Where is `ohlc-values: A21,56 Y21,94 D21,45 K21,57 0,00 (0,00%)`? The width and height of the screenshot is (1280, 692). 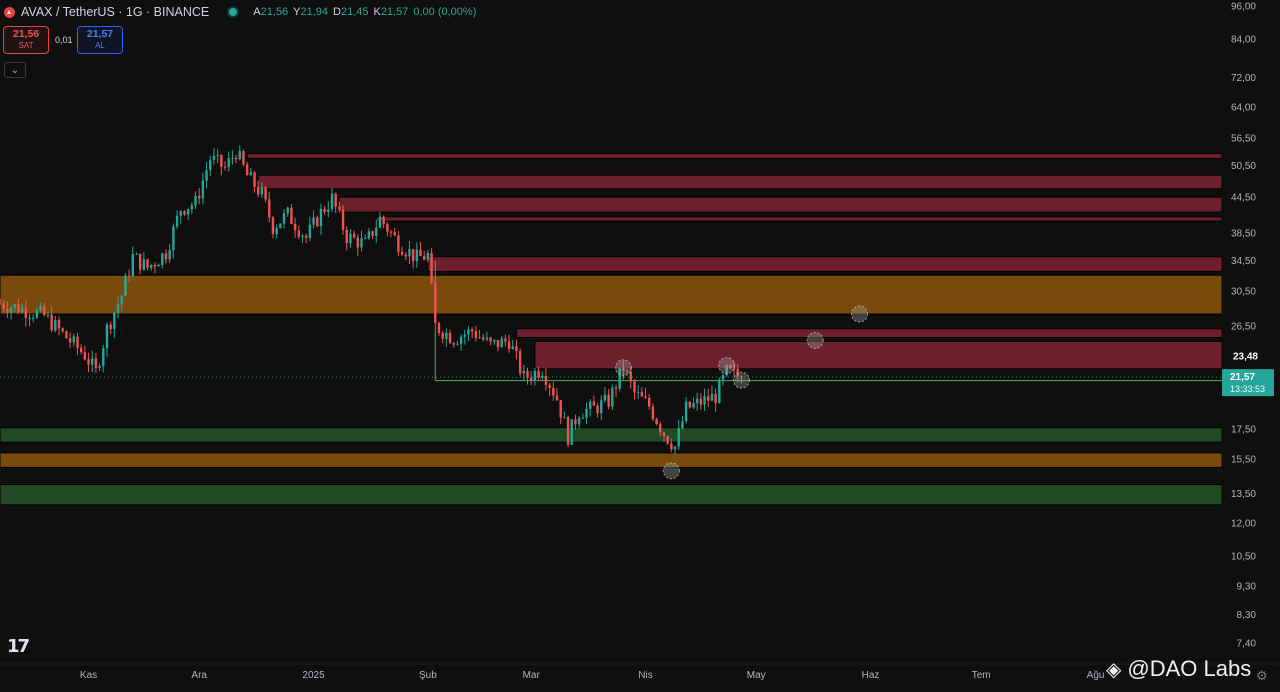 ohlc-values: A21,56 Y21,94 D21,45 K21,57 0,00 (0,00%) is located at coordinates (364, 12).